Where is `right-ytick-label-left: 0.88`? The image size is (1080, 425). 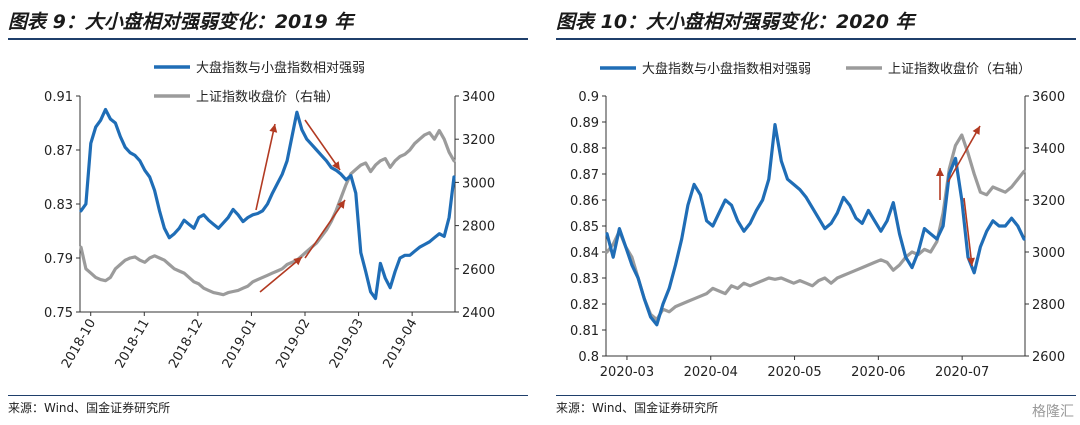
right-ytick-label-left: 0.88 is located at coordinates (584, 149).